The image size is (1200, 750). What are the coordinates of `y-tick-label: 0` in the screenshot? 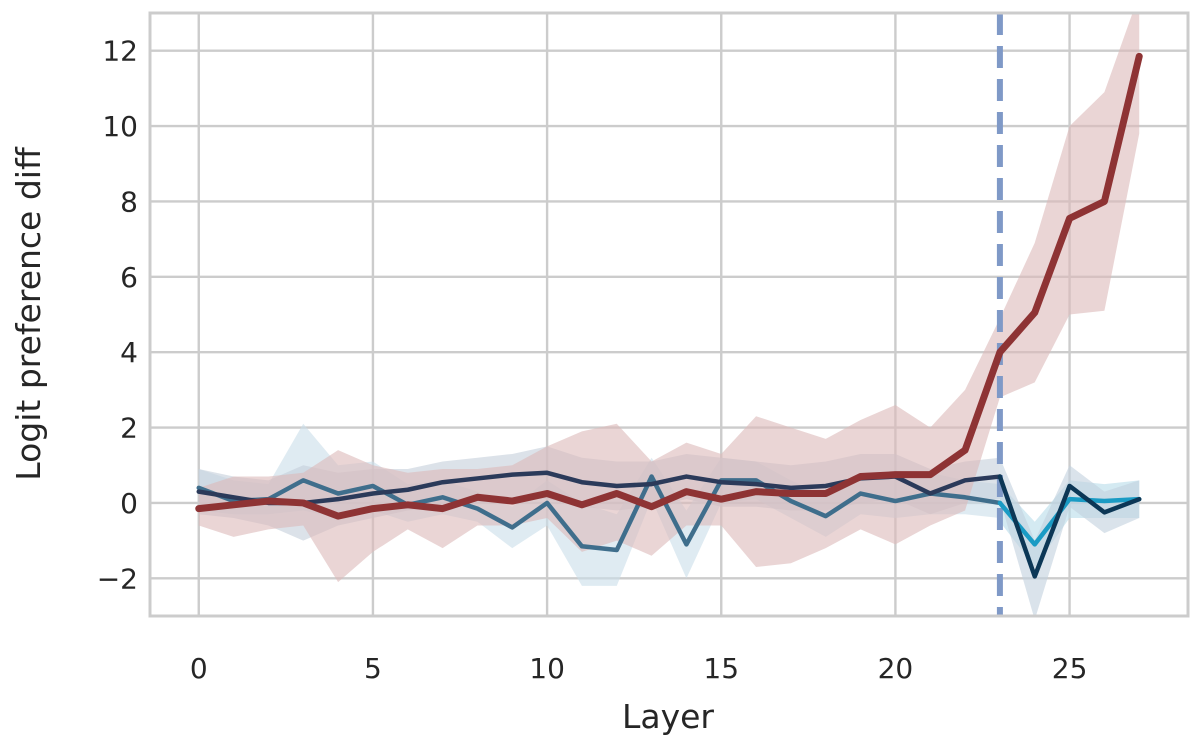 It's located at (129, 503).